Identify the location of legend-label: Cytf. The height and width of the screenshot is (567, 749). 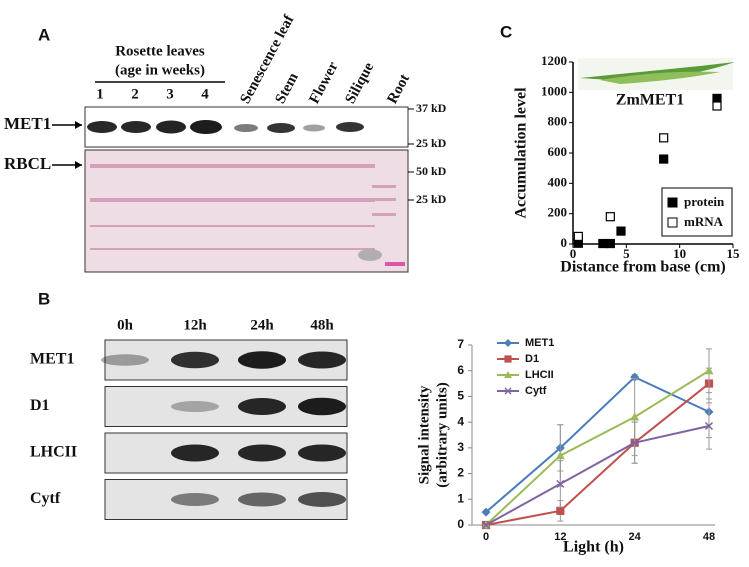
(536, 391).